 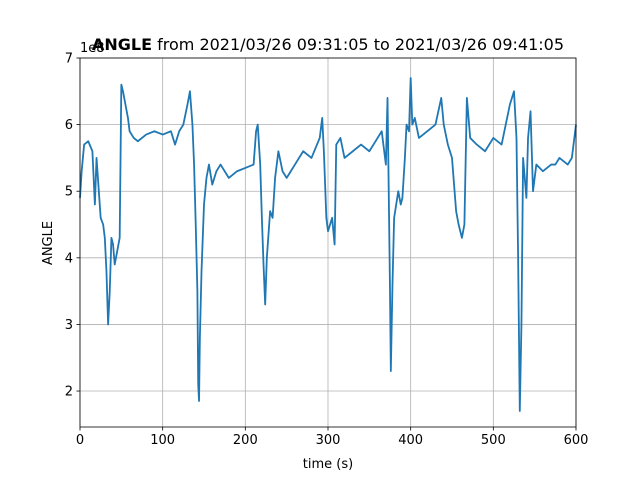 What do you see at coordinates (92, 48) in the screenshot?
I see `y-offset-text: 1e8` at bounding box center [92, 48].